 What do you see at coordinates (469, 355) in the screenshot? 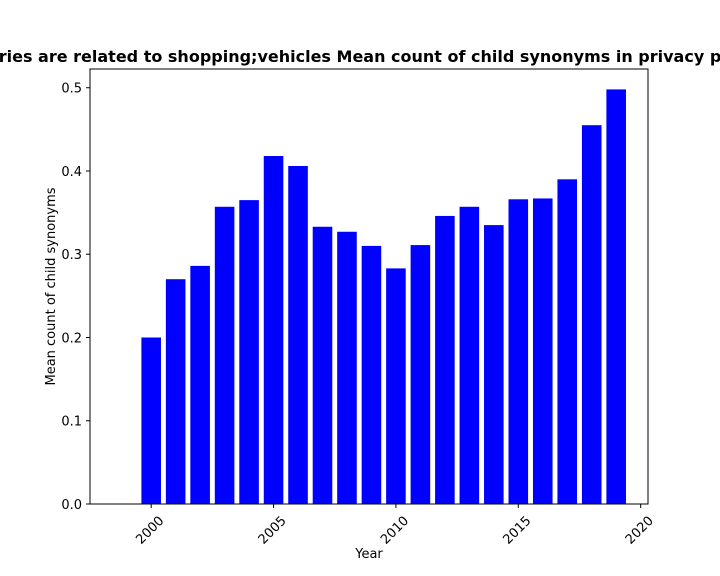
I see `bar-2013` at bounding box center [469, 355].